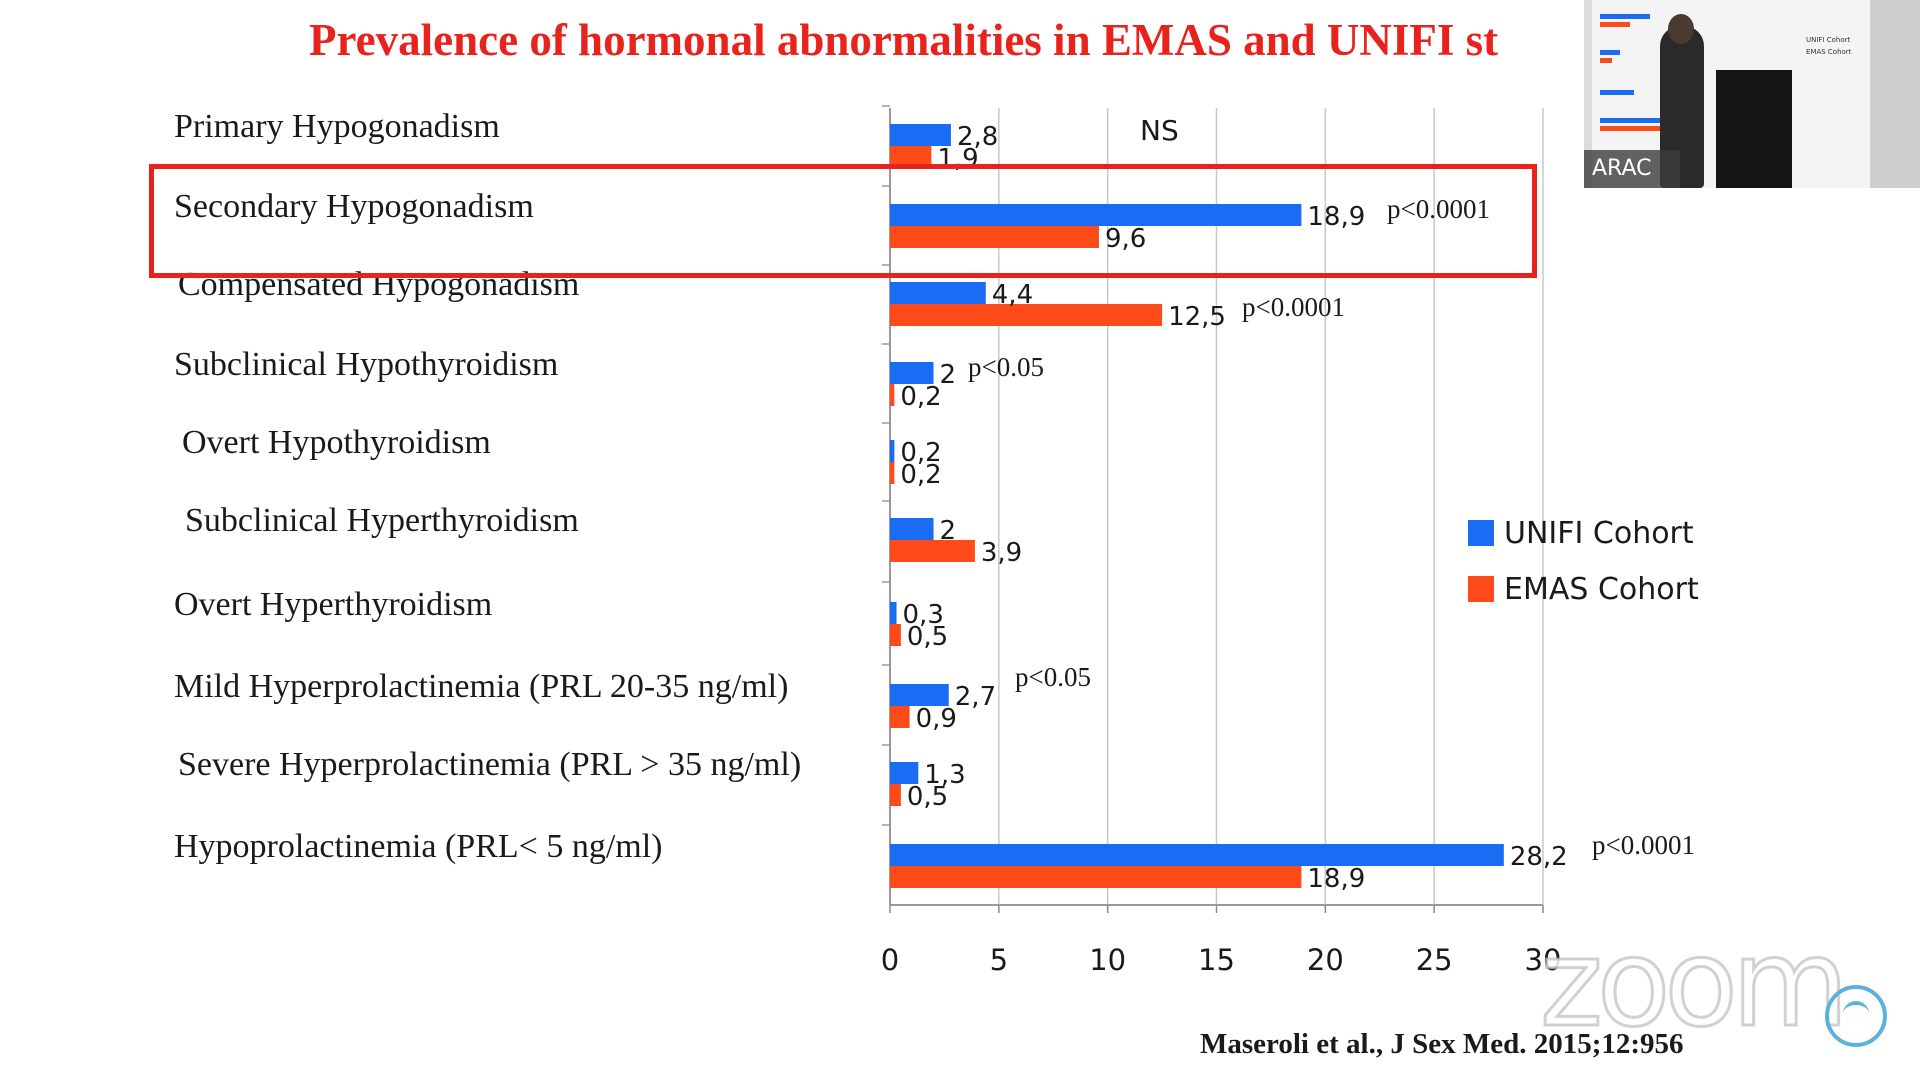 The width and height of the screenshot is (1920, 1080). Describe the element at coordinates (1216, 960) in the screenshot. I see `x-tick-label: 15` at that location.